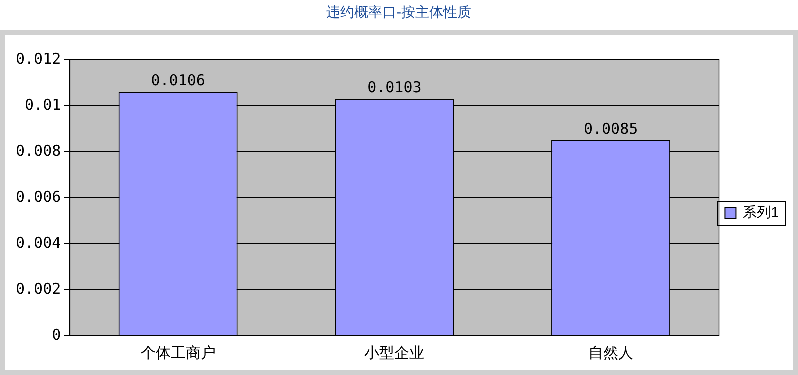  Describe the element at coordinates (178, 353) in the screenshot. I see `x-tick-label: 个体工商户` at that location.